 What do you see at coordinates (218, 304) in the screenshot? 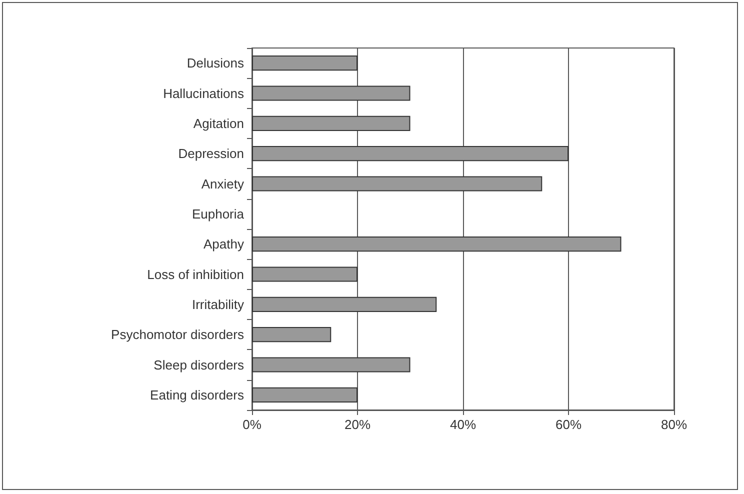
I see `y-tick-label: Irritability` at bounding box center [218, 304].